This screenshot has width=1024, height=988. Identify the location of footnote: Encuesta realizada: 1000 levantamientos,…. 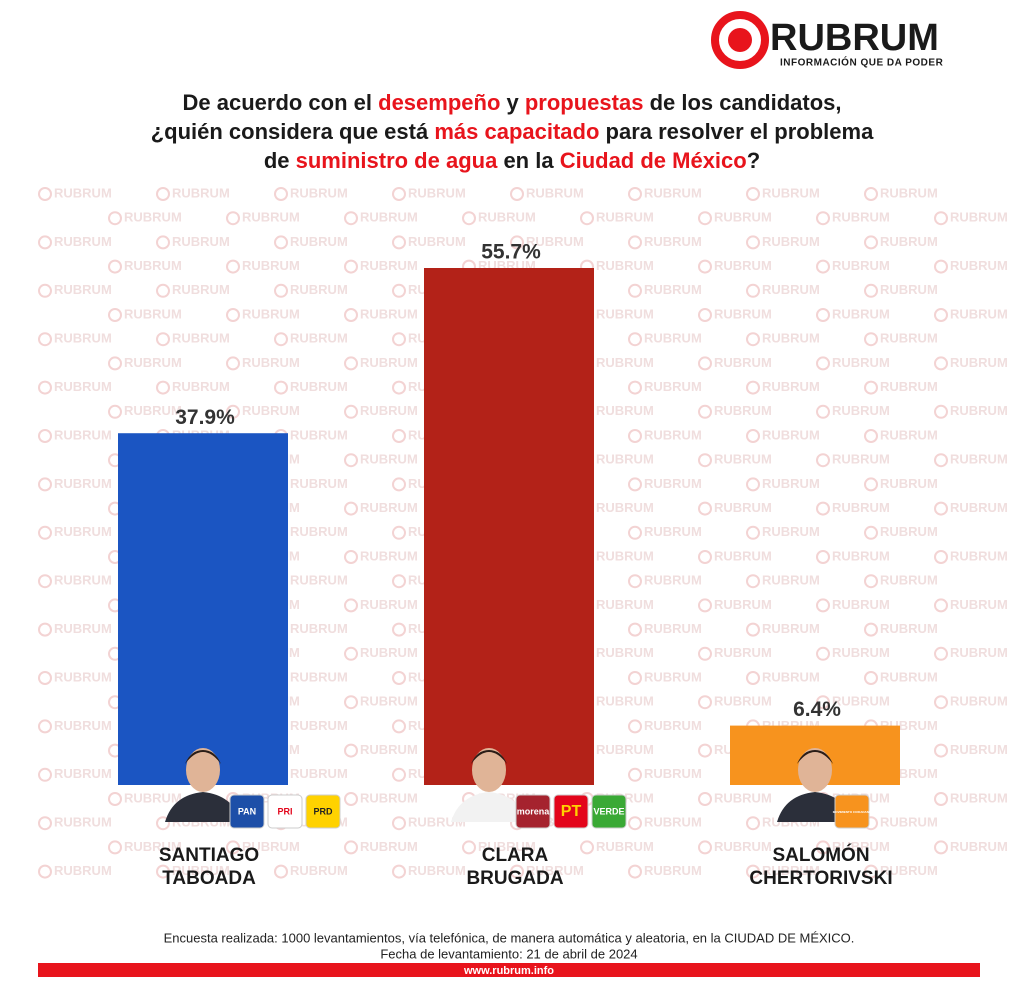
(509, 937).